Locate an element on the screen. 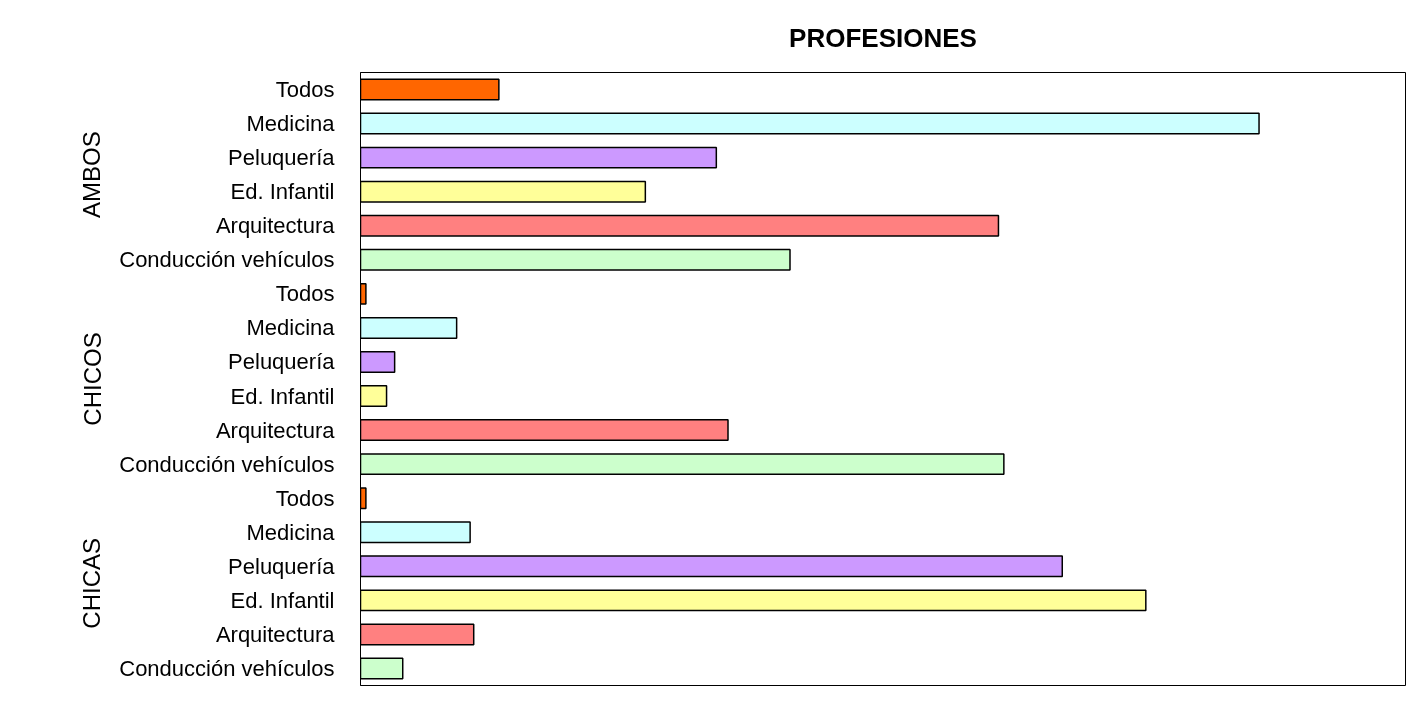  text: CHICOS is located at coordinates (92, 379).